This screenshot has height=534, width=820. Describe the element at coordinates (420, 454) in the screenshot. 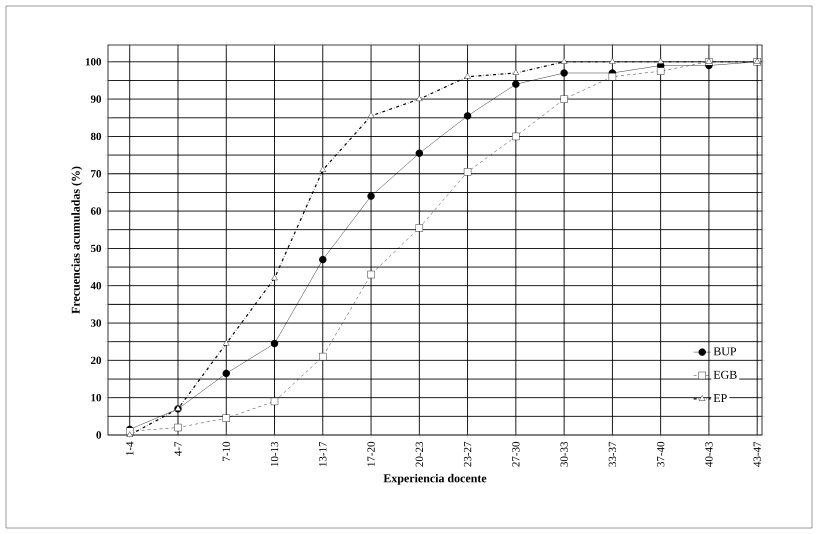

I see `x-tick-label: 20-23` at that location.